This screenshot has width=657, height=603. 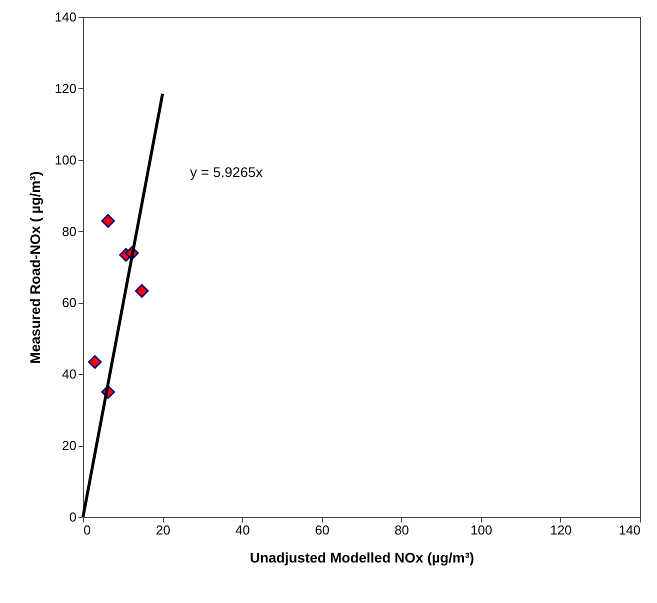 What do you see at coordinates (481, 530) in the screenshot?
I see `x-tick-label: 100` at bounding box center [481, 530].